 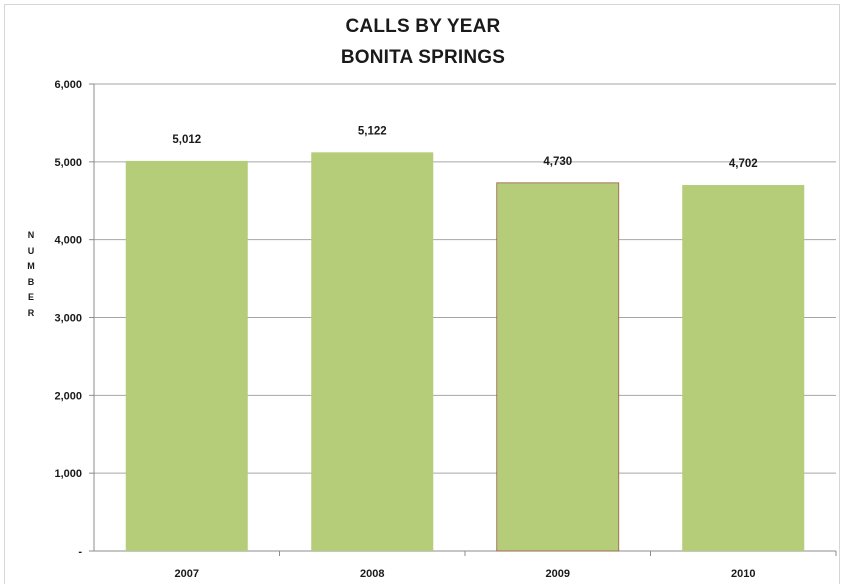 What do you see at coordinates (557, 162) in the screenshot?
I see `data-label-2009: 4,730` at bounding box center [557, 162].